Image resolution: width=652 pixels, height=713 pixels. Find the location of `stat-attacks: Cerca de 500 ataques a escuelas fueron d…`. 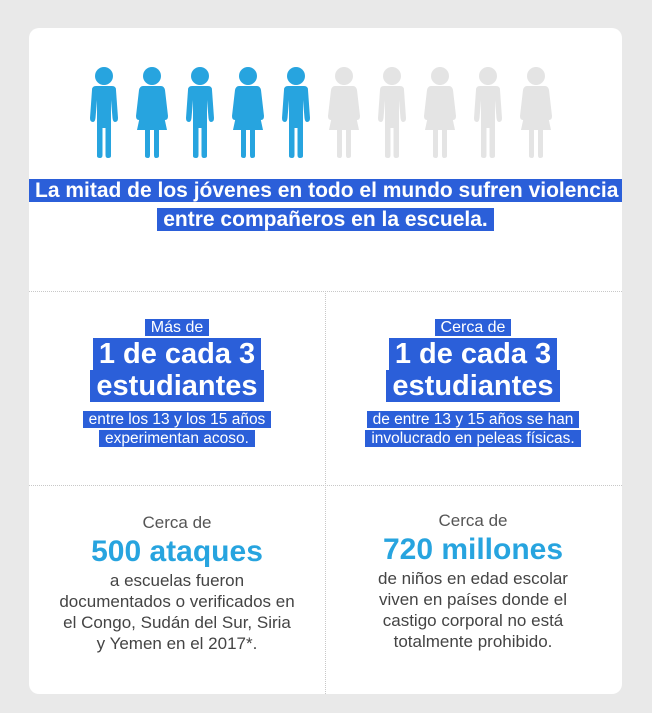

stat-attacks: Cerca de 500 ataques a escuelas fueron d… is located at coordinates (177, 583).